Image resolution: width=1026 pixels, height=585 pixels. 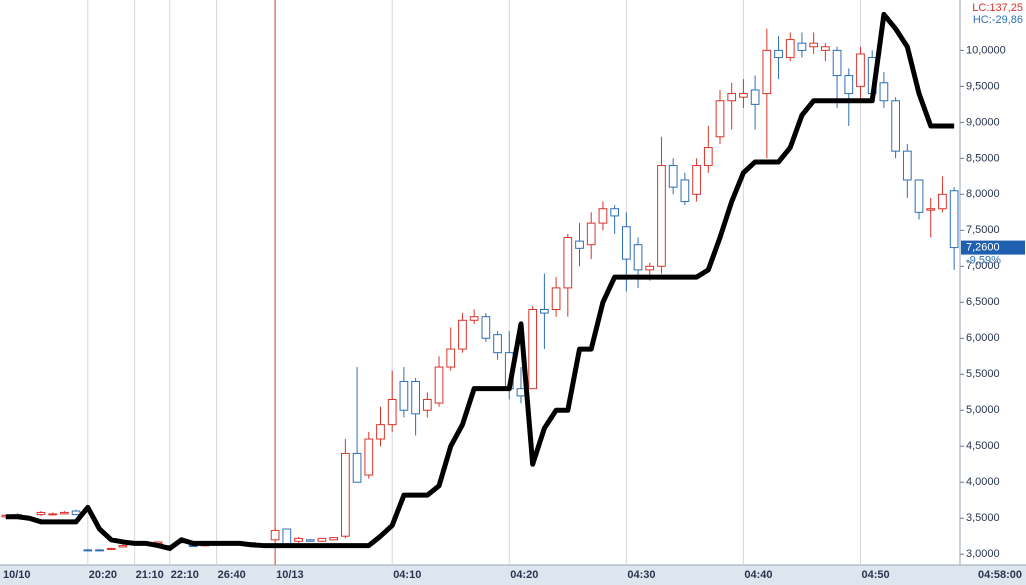 What do you see at coordinates (983, 86) in the screenshot?
I see `y-tick-label: 9,5000` at bounding box center [983, 86].